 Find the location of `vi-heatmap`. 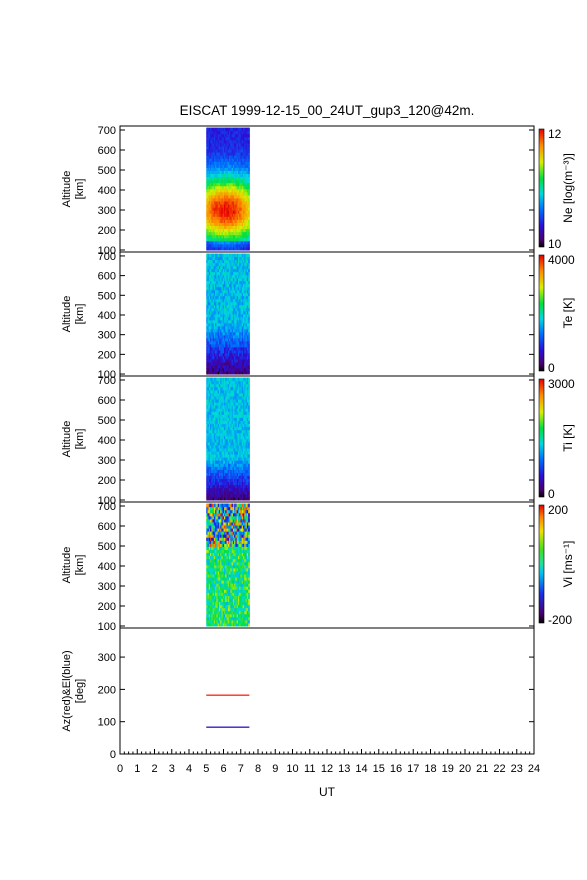

vi-heatmap is located at coordinates (228, 565).